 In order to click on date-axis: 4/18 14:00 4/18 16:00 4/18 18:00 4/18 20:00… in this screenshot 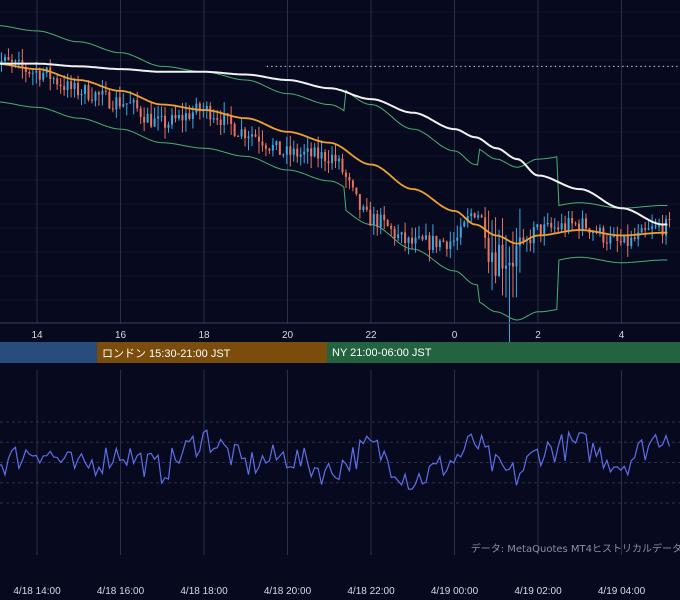, I will do `click(329, 591)`.